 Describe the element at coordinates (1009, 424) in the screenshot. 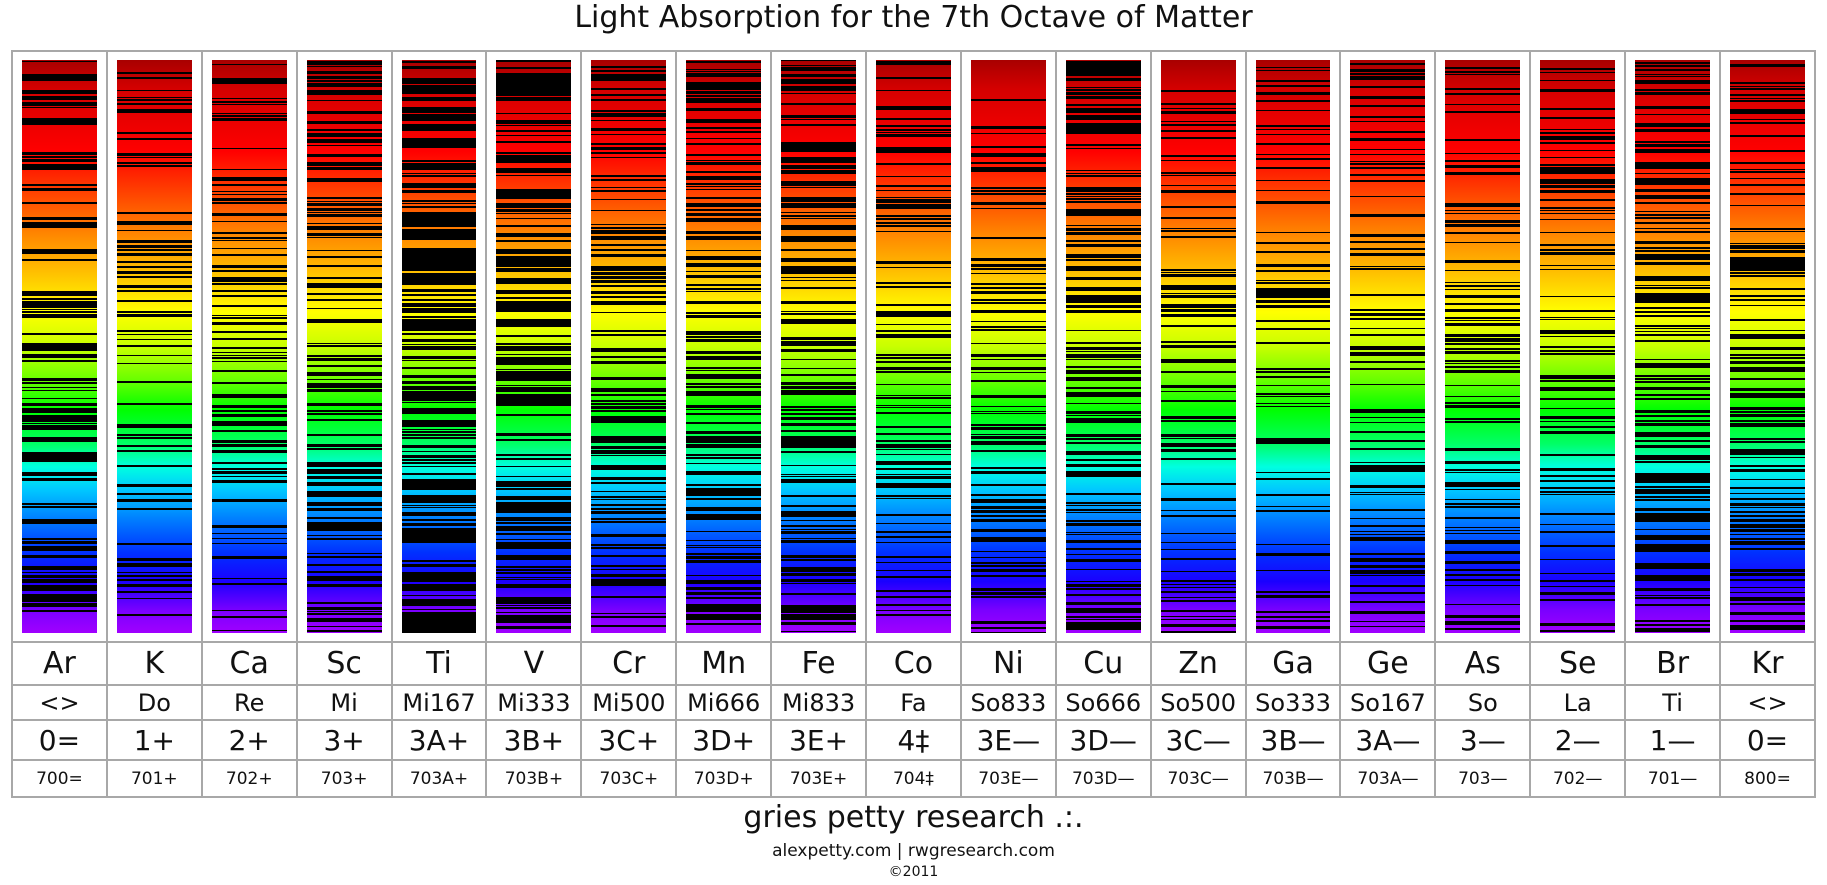

I see `element-column: Ni So833 3E— 703E—` at that location.